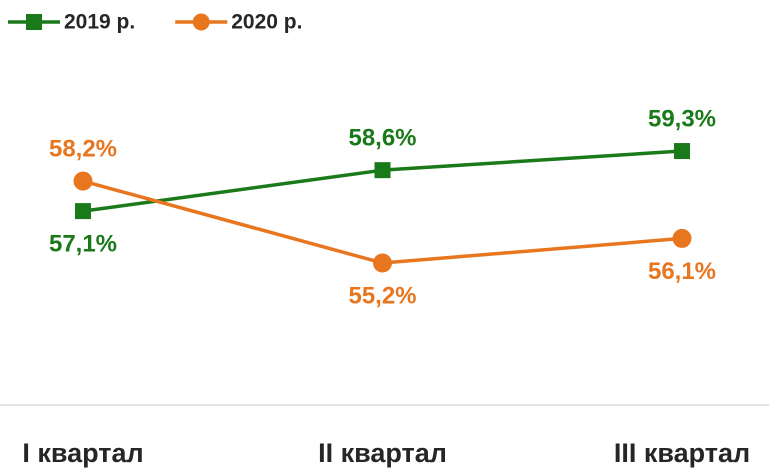 This screenshot has height=474, width=769. What do you see at coordinates (682, 118) in the screenshot?
I see `data-label: 59,3%` at bounding box center [682, 118].